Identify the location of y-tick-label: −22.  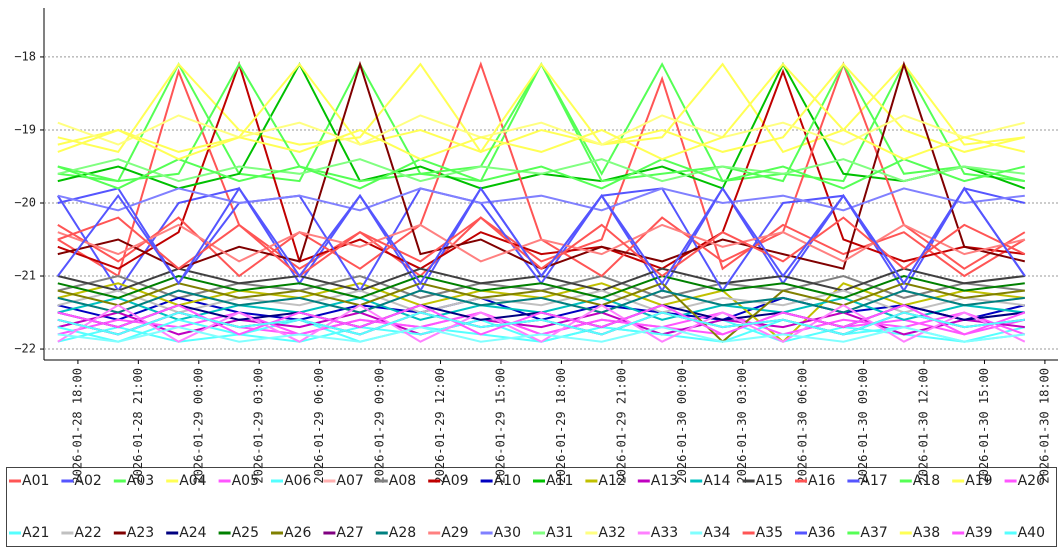
(25, 349).